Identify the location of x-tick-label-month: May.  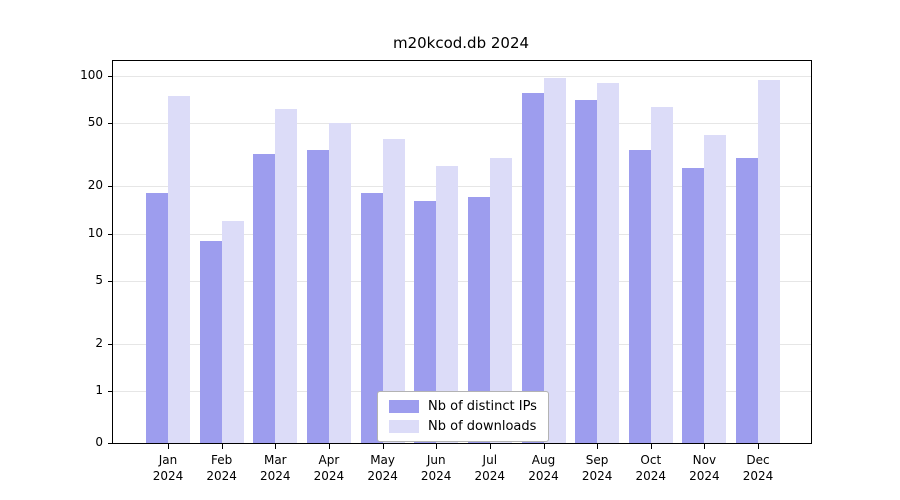
(382, 460).